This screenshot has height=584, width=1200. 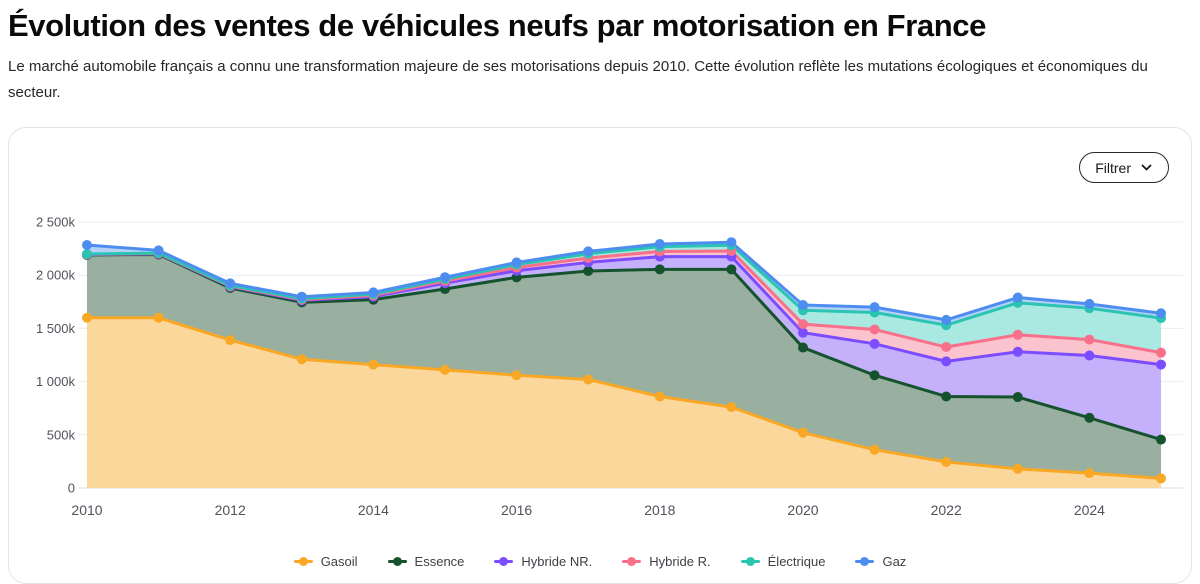 I want to click on legend-item-hybride-r: Hybride R., so click(x=666, y=561).